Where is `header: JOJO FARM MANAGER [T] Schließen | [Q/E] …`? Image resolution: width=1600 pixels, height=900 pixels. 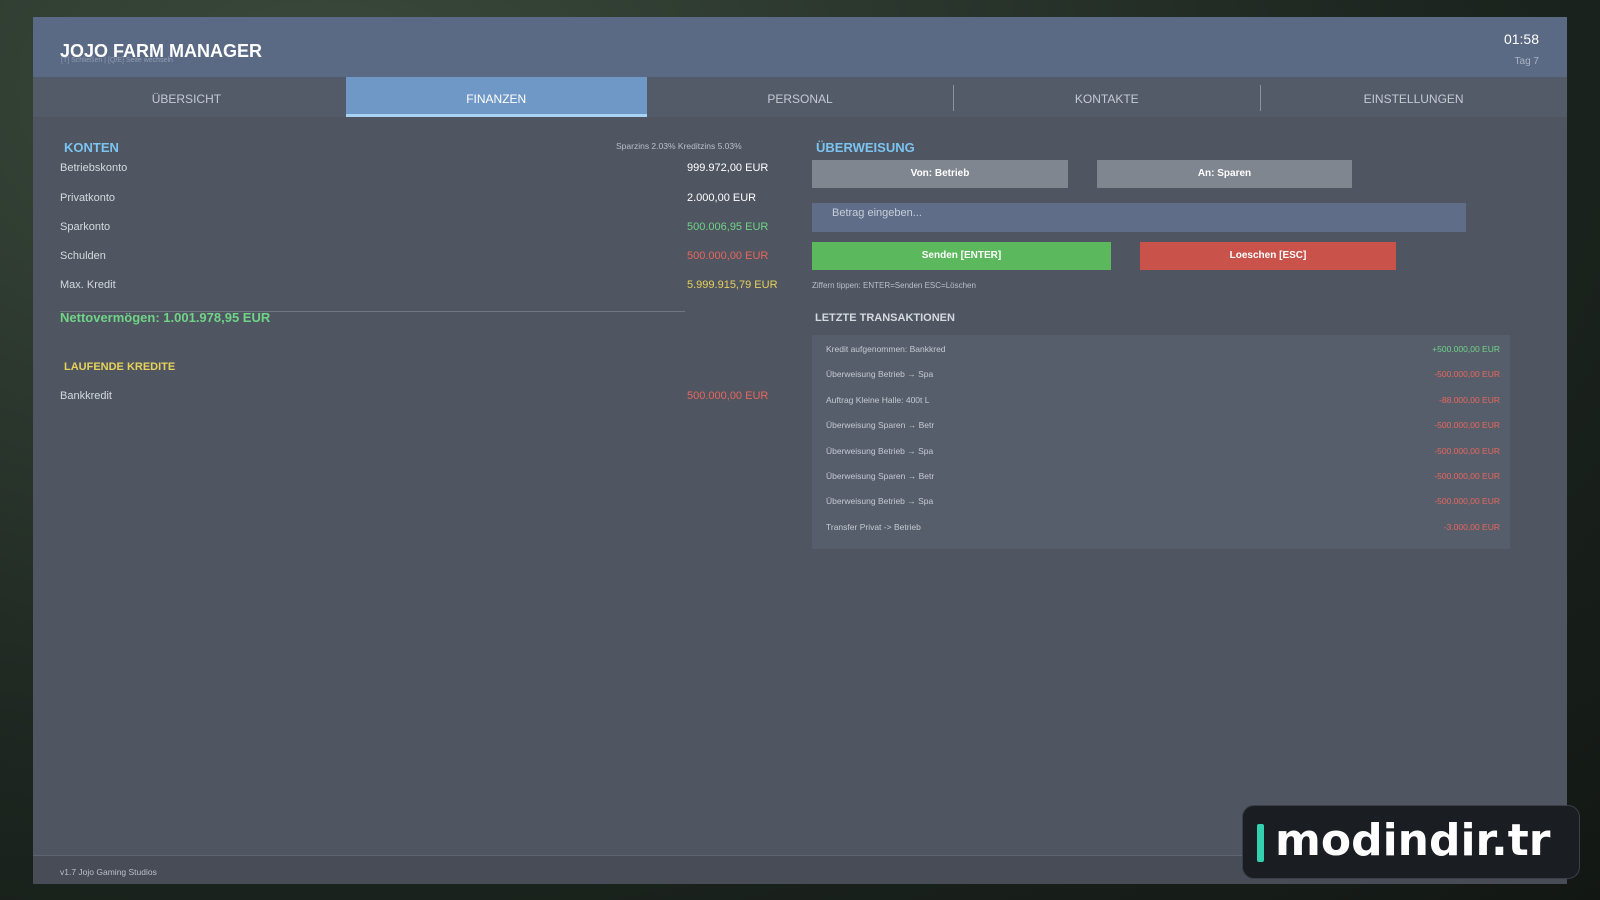 header: JOJO FARM MANAGER [T] Schließen | [Q/E] … is located at coordinates (800, 47).